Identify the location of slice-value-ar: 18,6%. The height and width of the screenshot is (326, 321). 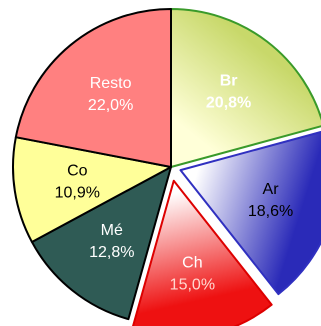
(270, 211).